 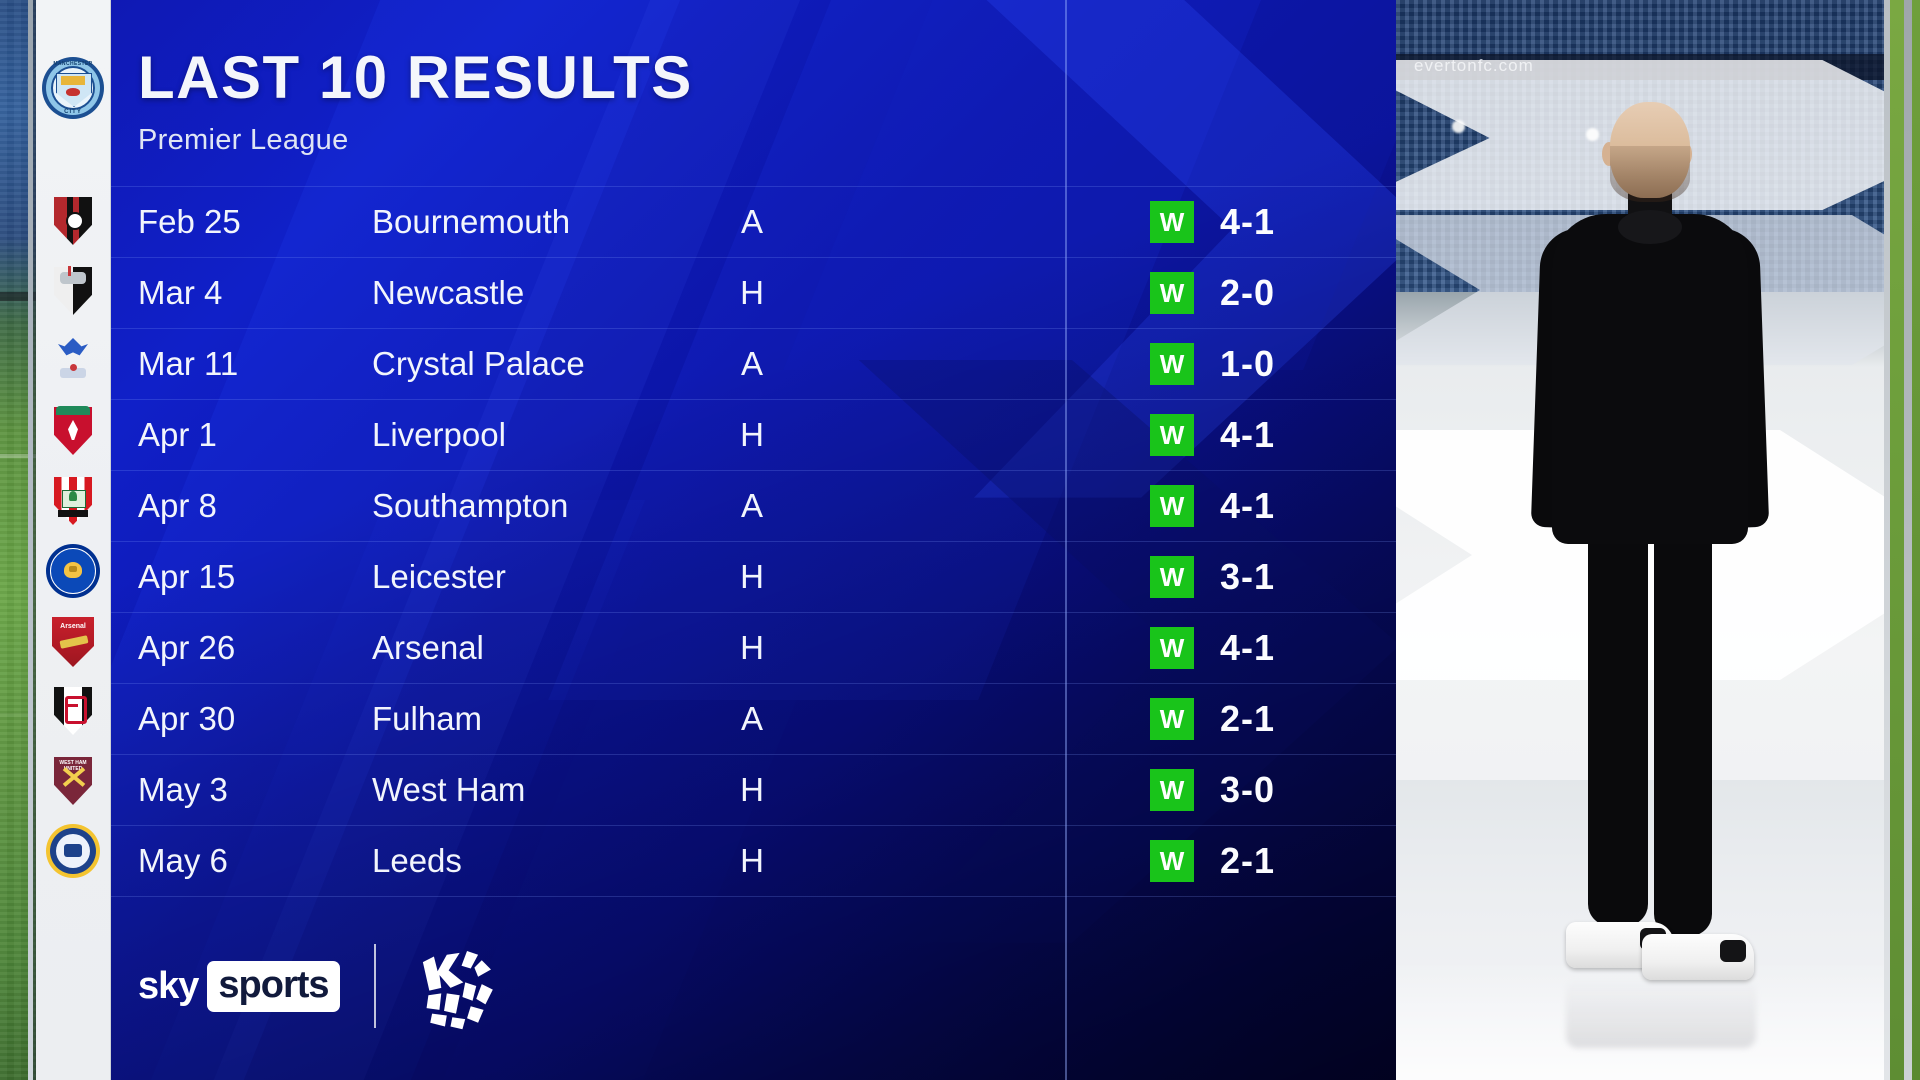 I want to click on row-date: Apr 8, so click(x=177, y=505).